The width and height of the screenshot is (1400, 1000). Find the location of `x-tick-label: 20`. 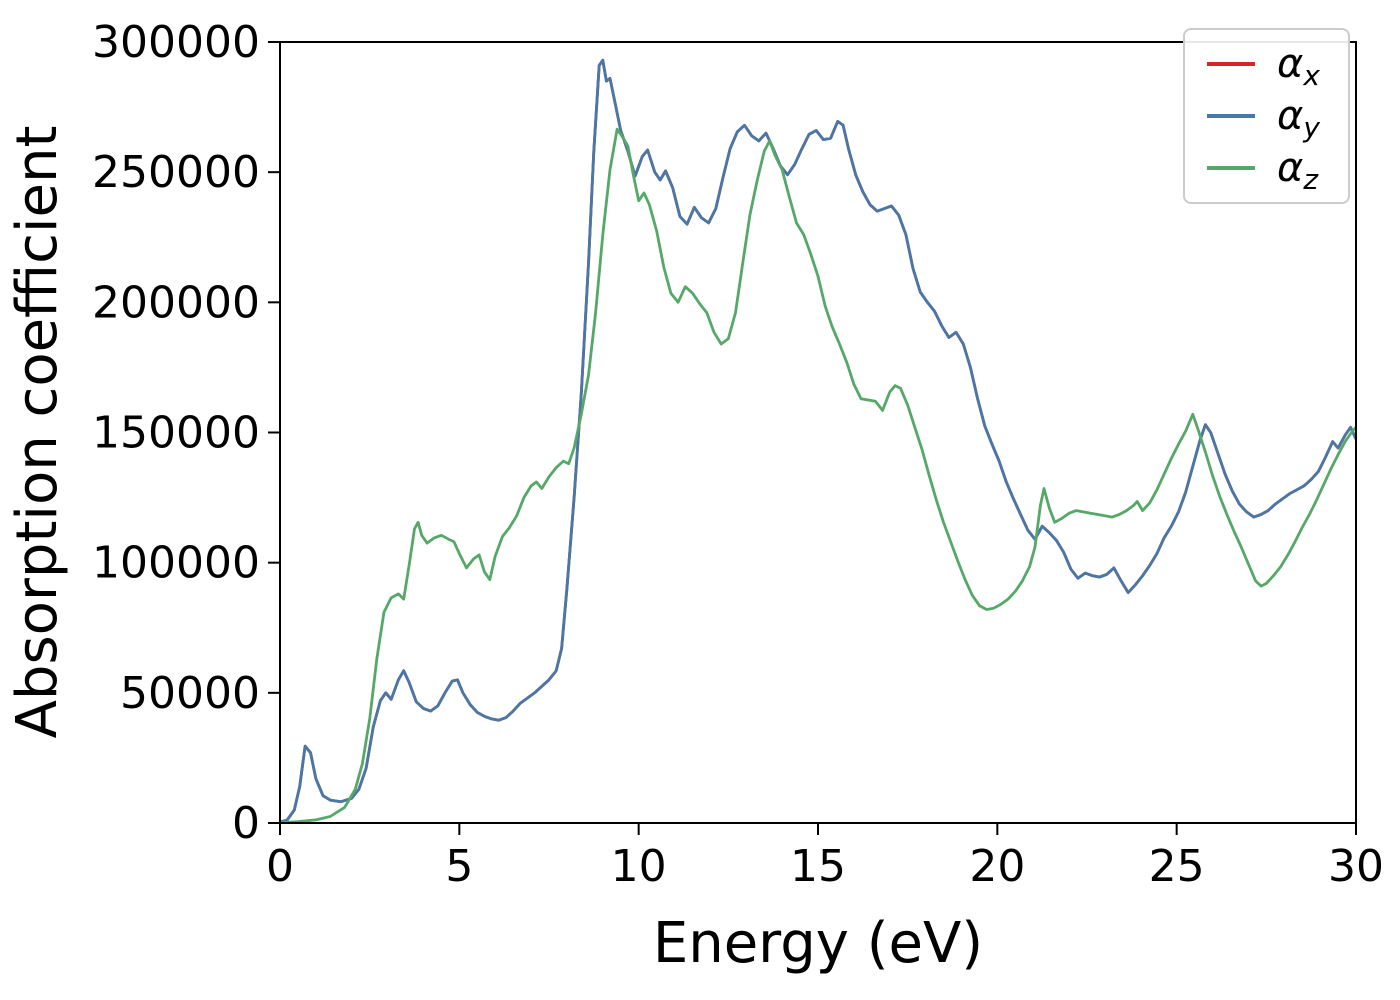

x-tick-label: 20 is located at coordinates (997, 866).